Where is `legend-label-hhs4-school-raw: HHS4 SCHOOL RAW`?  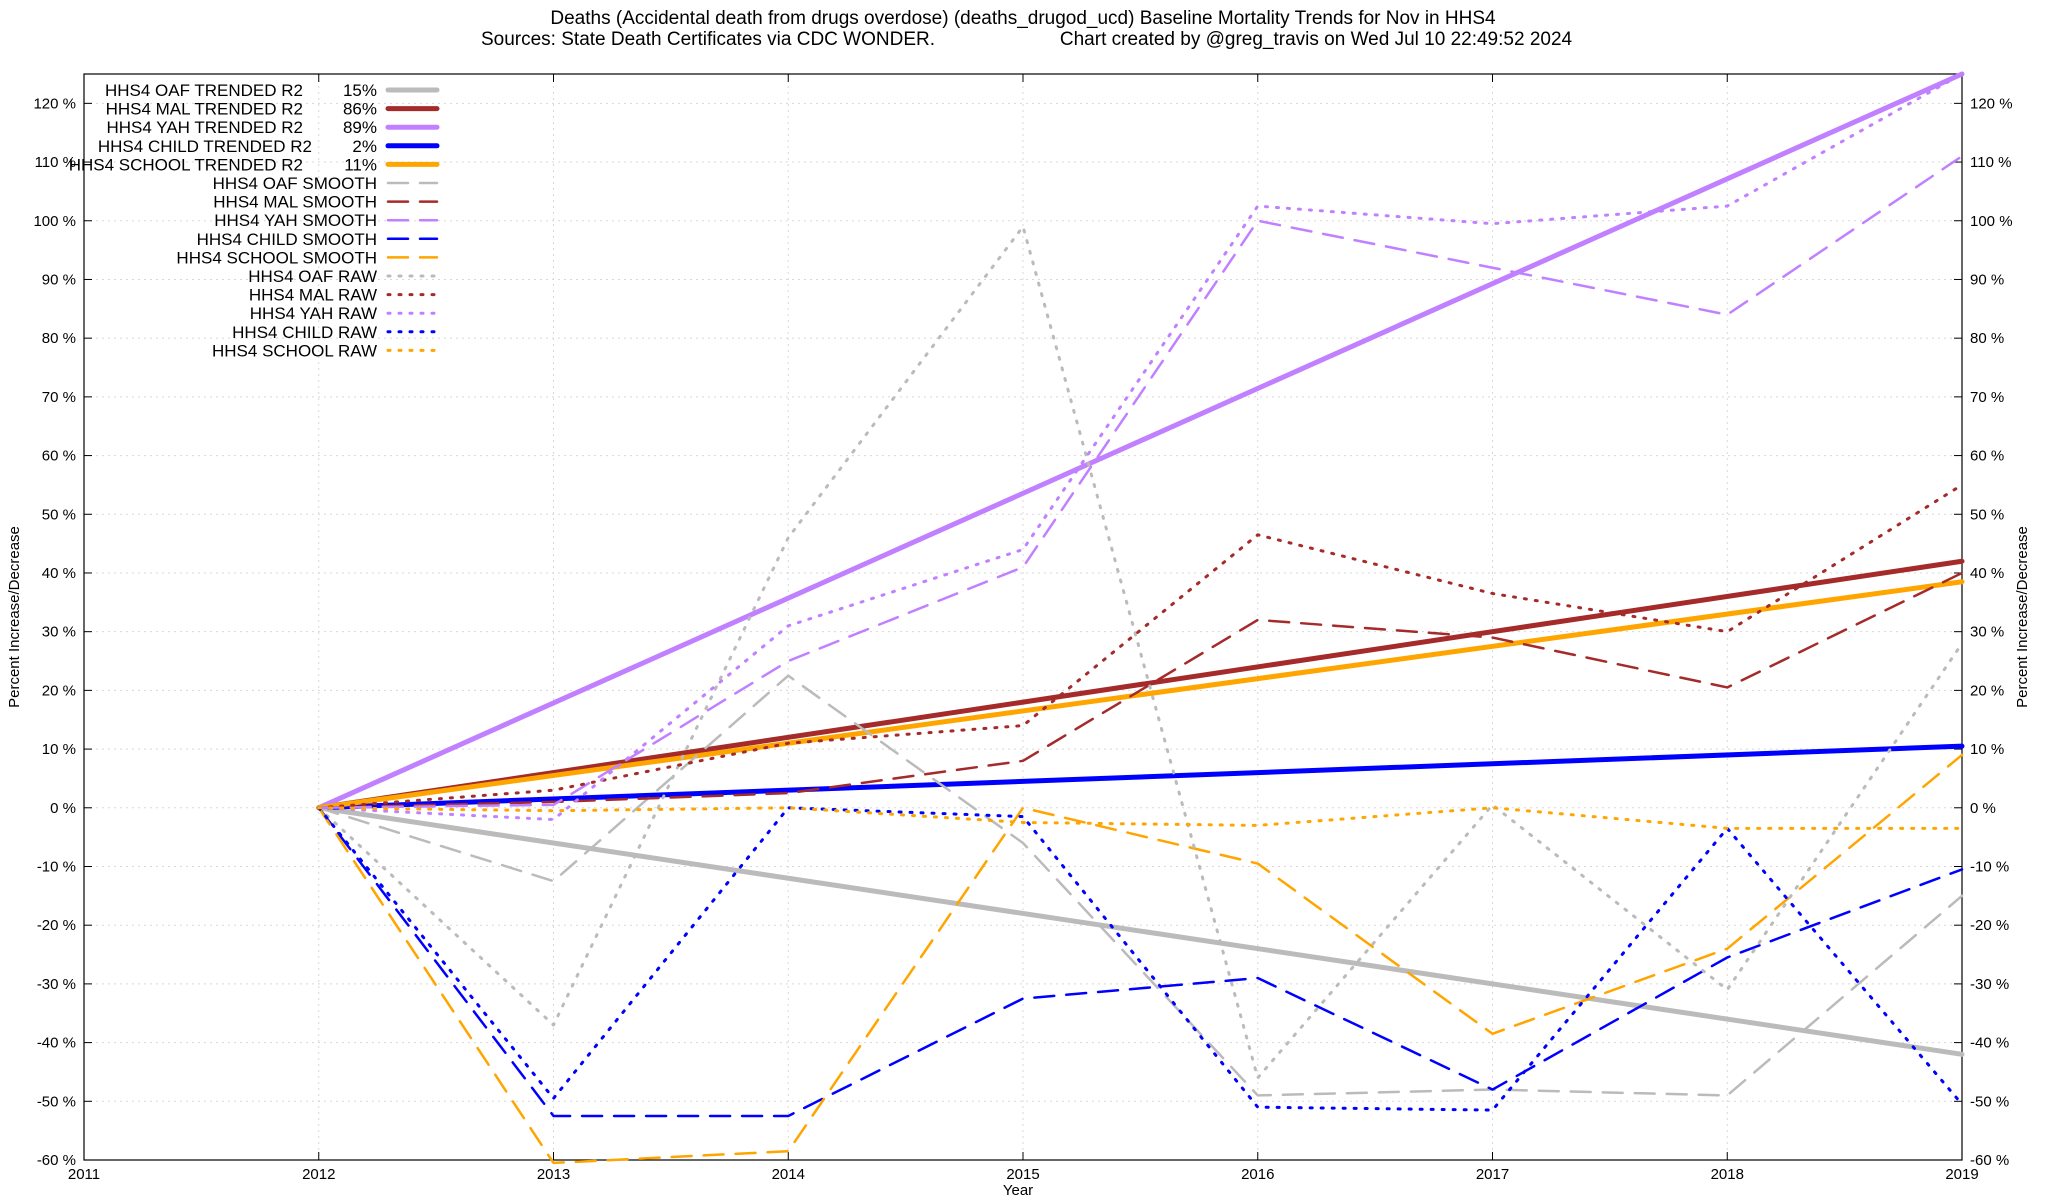 legend-label-hhs4-school-raw: HHS4 SCHOOL RAW is located at coordinates (294, 350).